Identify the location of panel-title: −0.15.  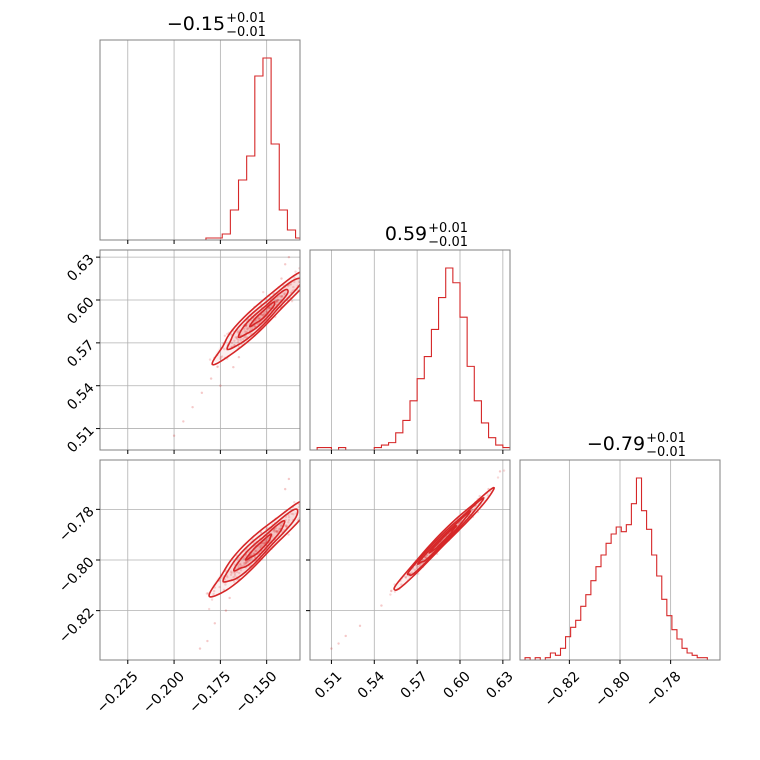
(196, 24).